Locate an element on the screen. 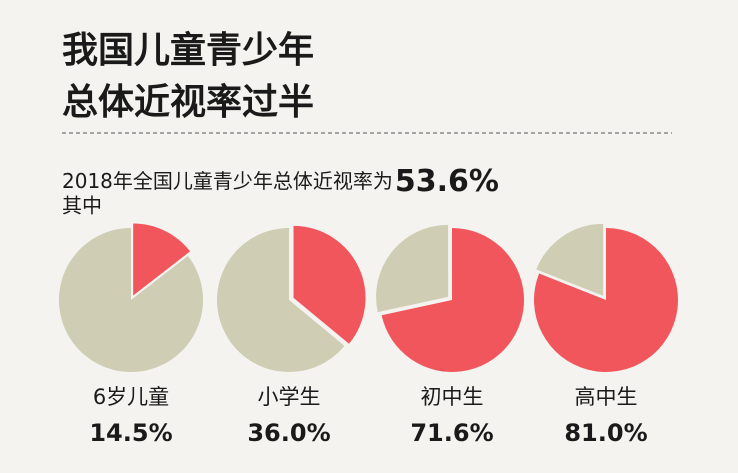  subtitle: 2018年全国儿童青少年总体近视率为53.6% is located at coordinates (280, 181).